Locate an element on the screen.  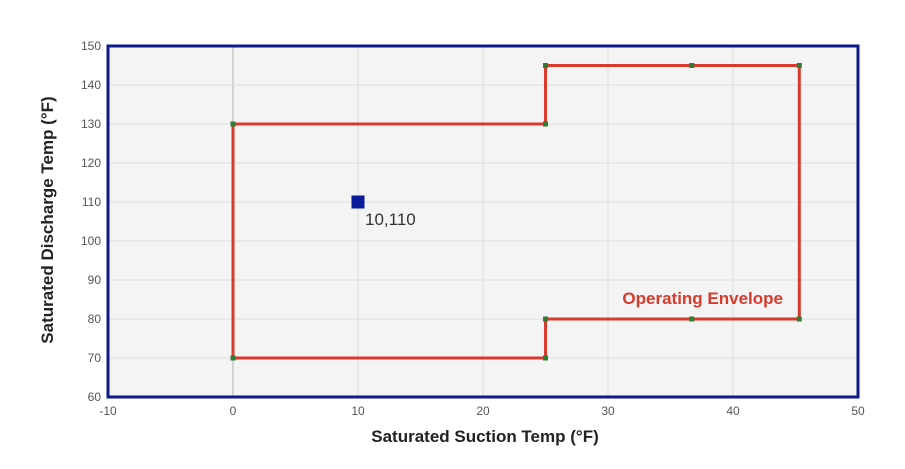
y-tick-label: 100 is located at coordinates (91, 241).